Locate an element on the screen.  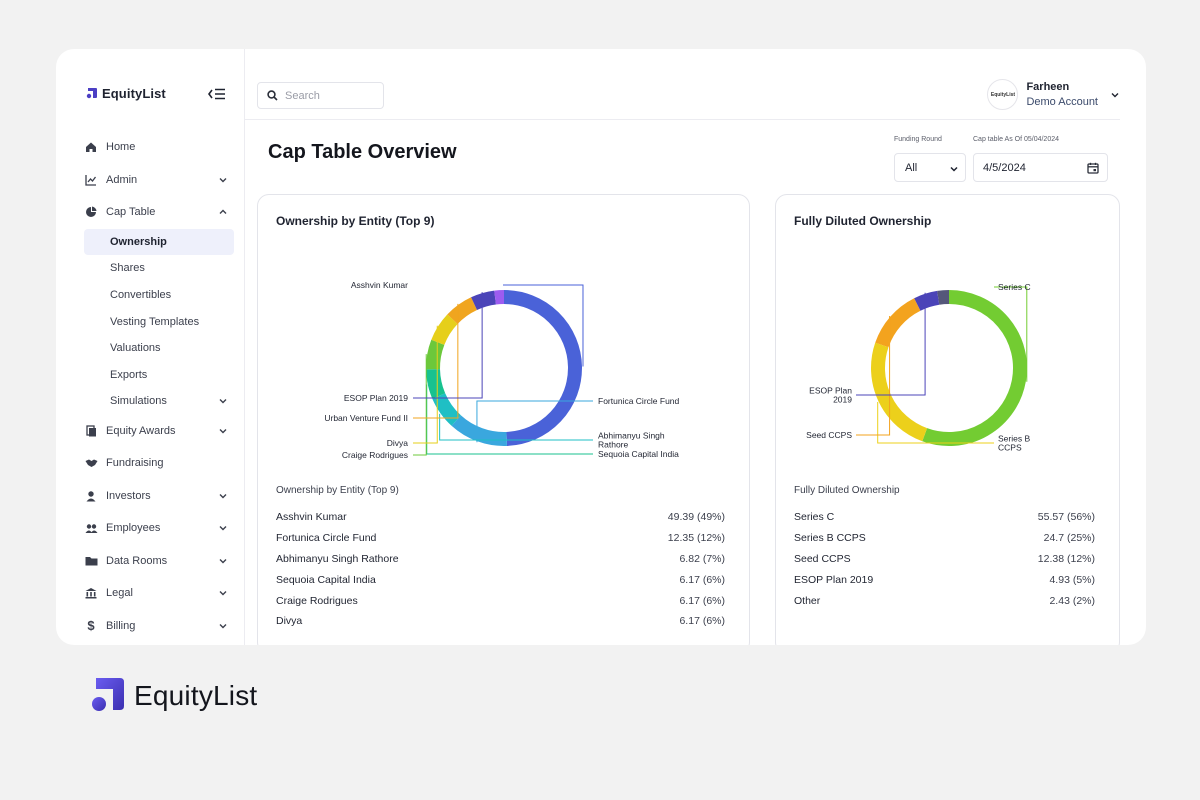
sidebar-item-employees: Employees is located at coordinates (159, 528).